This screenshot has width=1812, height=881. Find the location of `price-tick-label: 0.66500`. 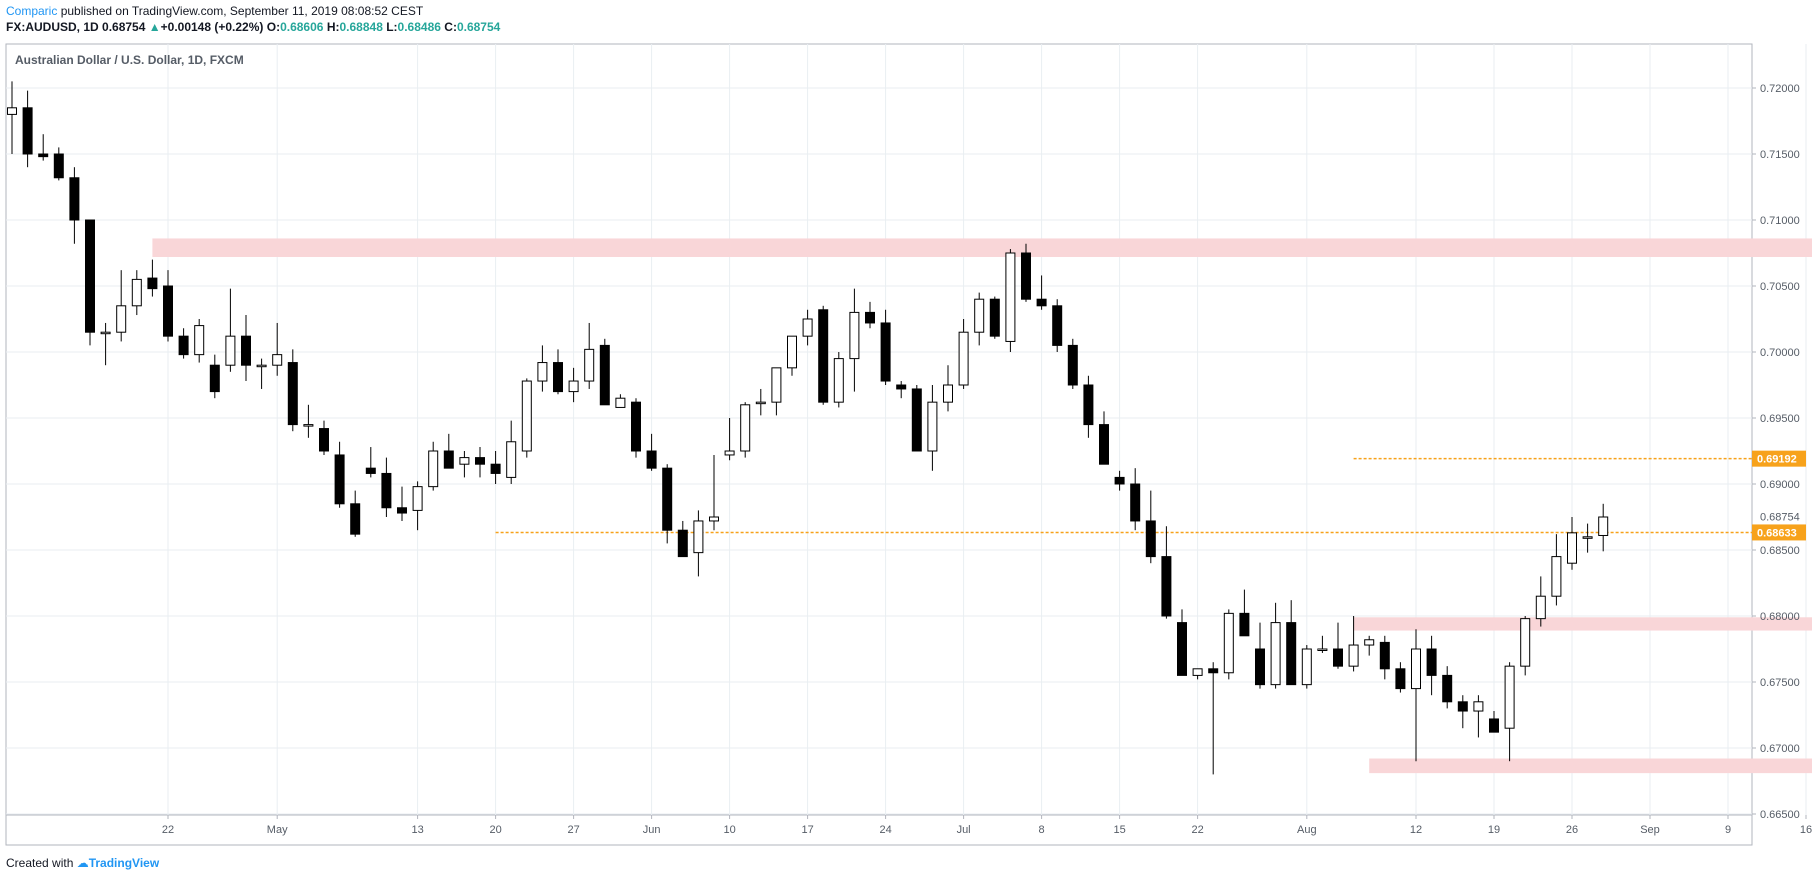

price-tick-label: 0.66500 is located at coordinates (1780, 815).